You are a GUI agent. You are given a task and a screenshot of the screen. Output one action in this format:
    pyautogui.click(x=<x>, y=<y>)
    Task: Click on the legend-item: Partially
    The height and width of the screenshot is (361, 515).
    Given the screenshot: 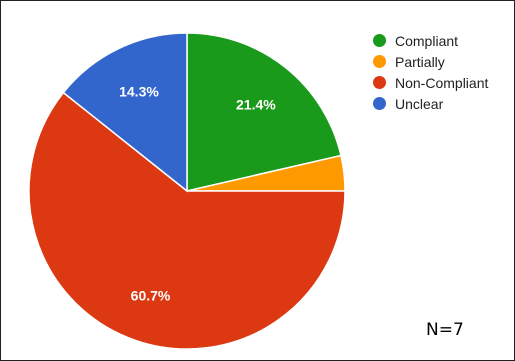 What is the action you would take?
    pyautogui.click(x=430, y=61)
    